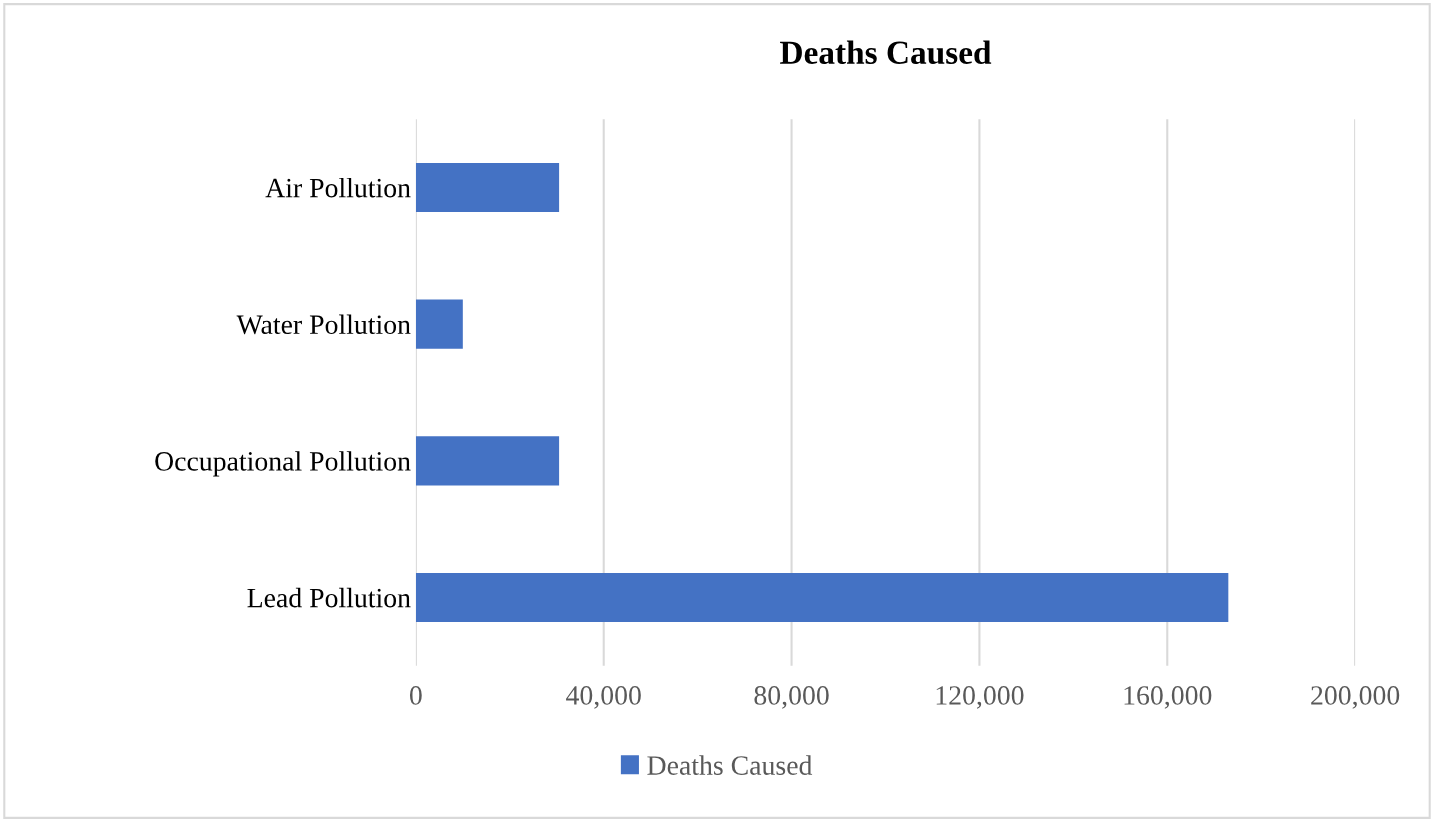 This screenshot has width=1434, height=822. Describe the element at coordinates (1168, 697) in the screenshot. I see `x-tick-label: 160,000` at that location.